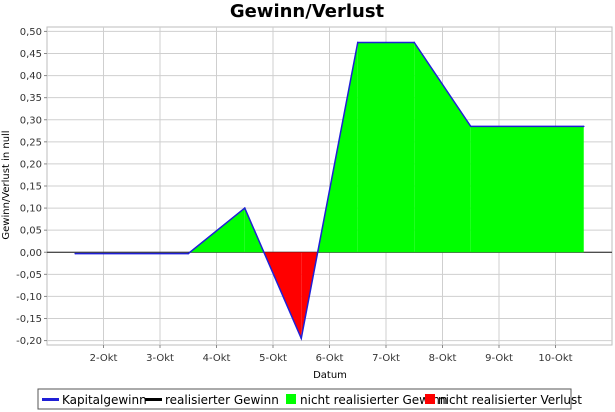 The height and width of the screenshot is (412, 615). What do you see at coordinates (330, 375) in the screenshot?
I see `x-axis-label: Datum` at bounding box center [330, 375].